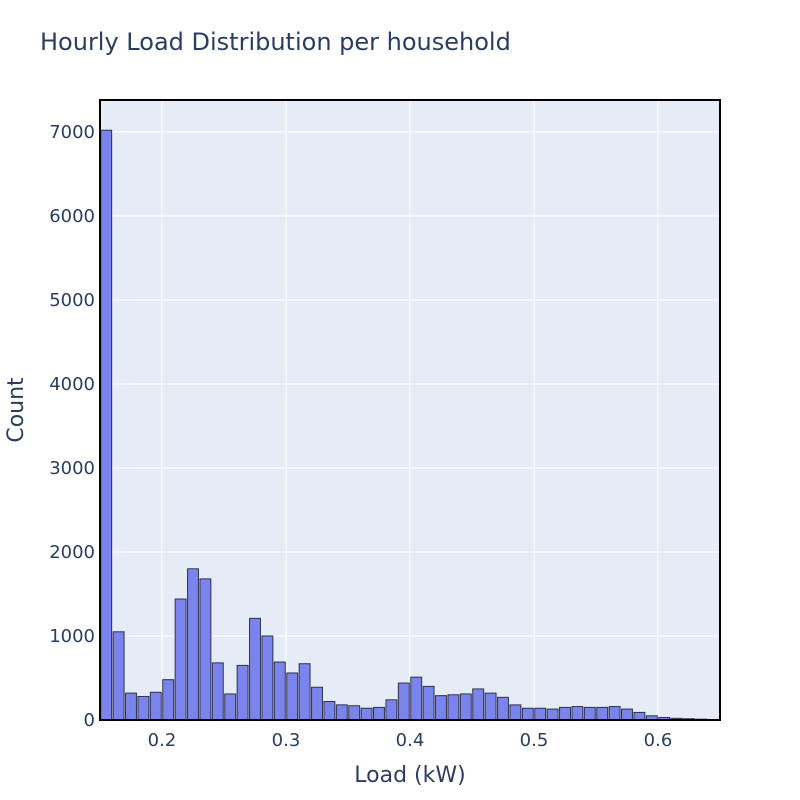 Image resolution: width=800 pixels, height=800 pixels. What do you see at coordinates (72, 426) in the screenshot?
I see `y-axis-ticks: 0 1000 2000 3000 4000 5000 6000 7000` at bounding box center [72, 426].